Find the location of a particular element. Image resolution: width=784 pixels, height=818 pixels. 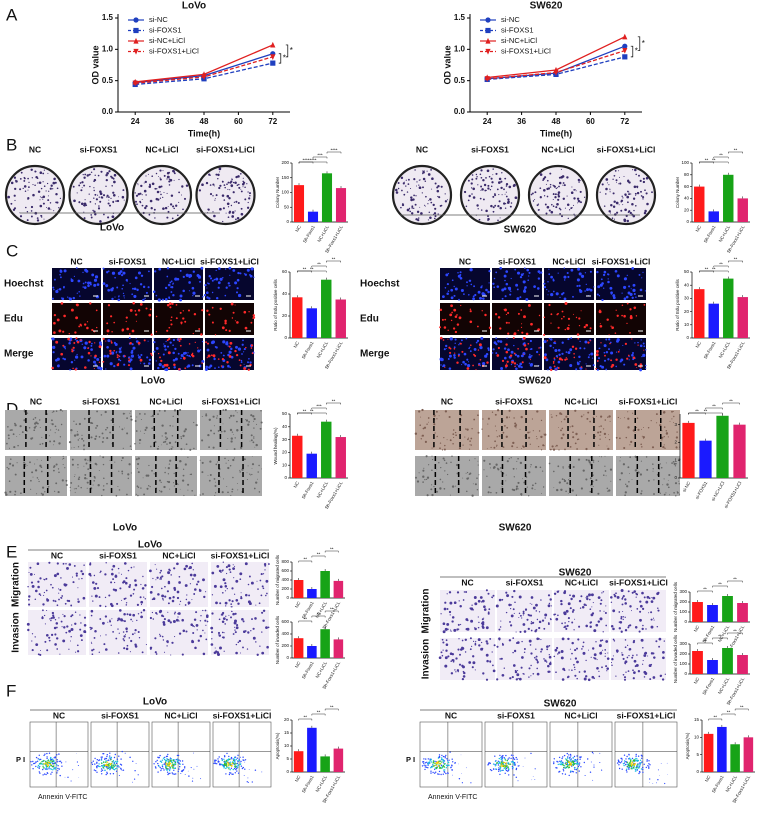

y-axis-label: Number of invaded cells is located at coordinates (277, 639).